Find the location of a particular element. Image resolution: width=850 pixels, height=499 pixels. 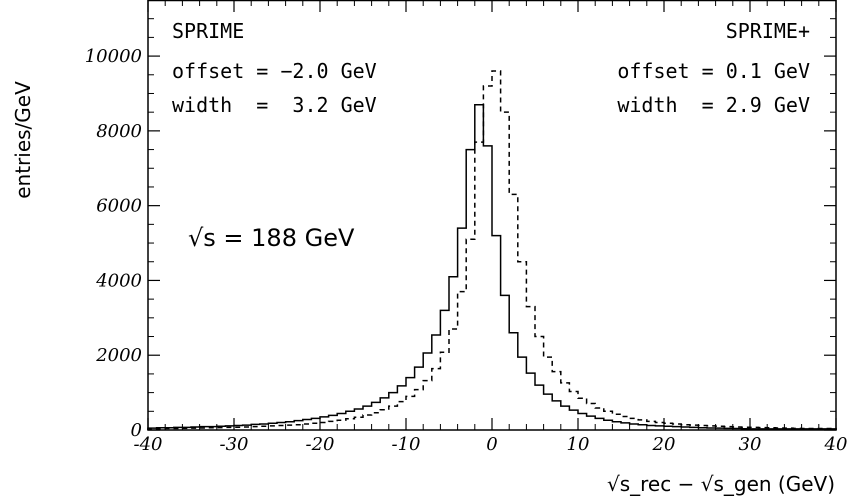

annotation-left-name: SPRIME is located at coordinates (208, 31).